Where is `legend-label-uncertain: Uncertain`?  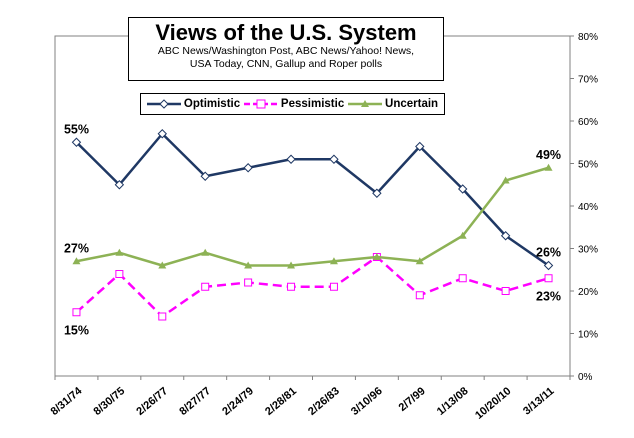 legend-label-uncertain: Uncertain is located at coordinates (412, 104).